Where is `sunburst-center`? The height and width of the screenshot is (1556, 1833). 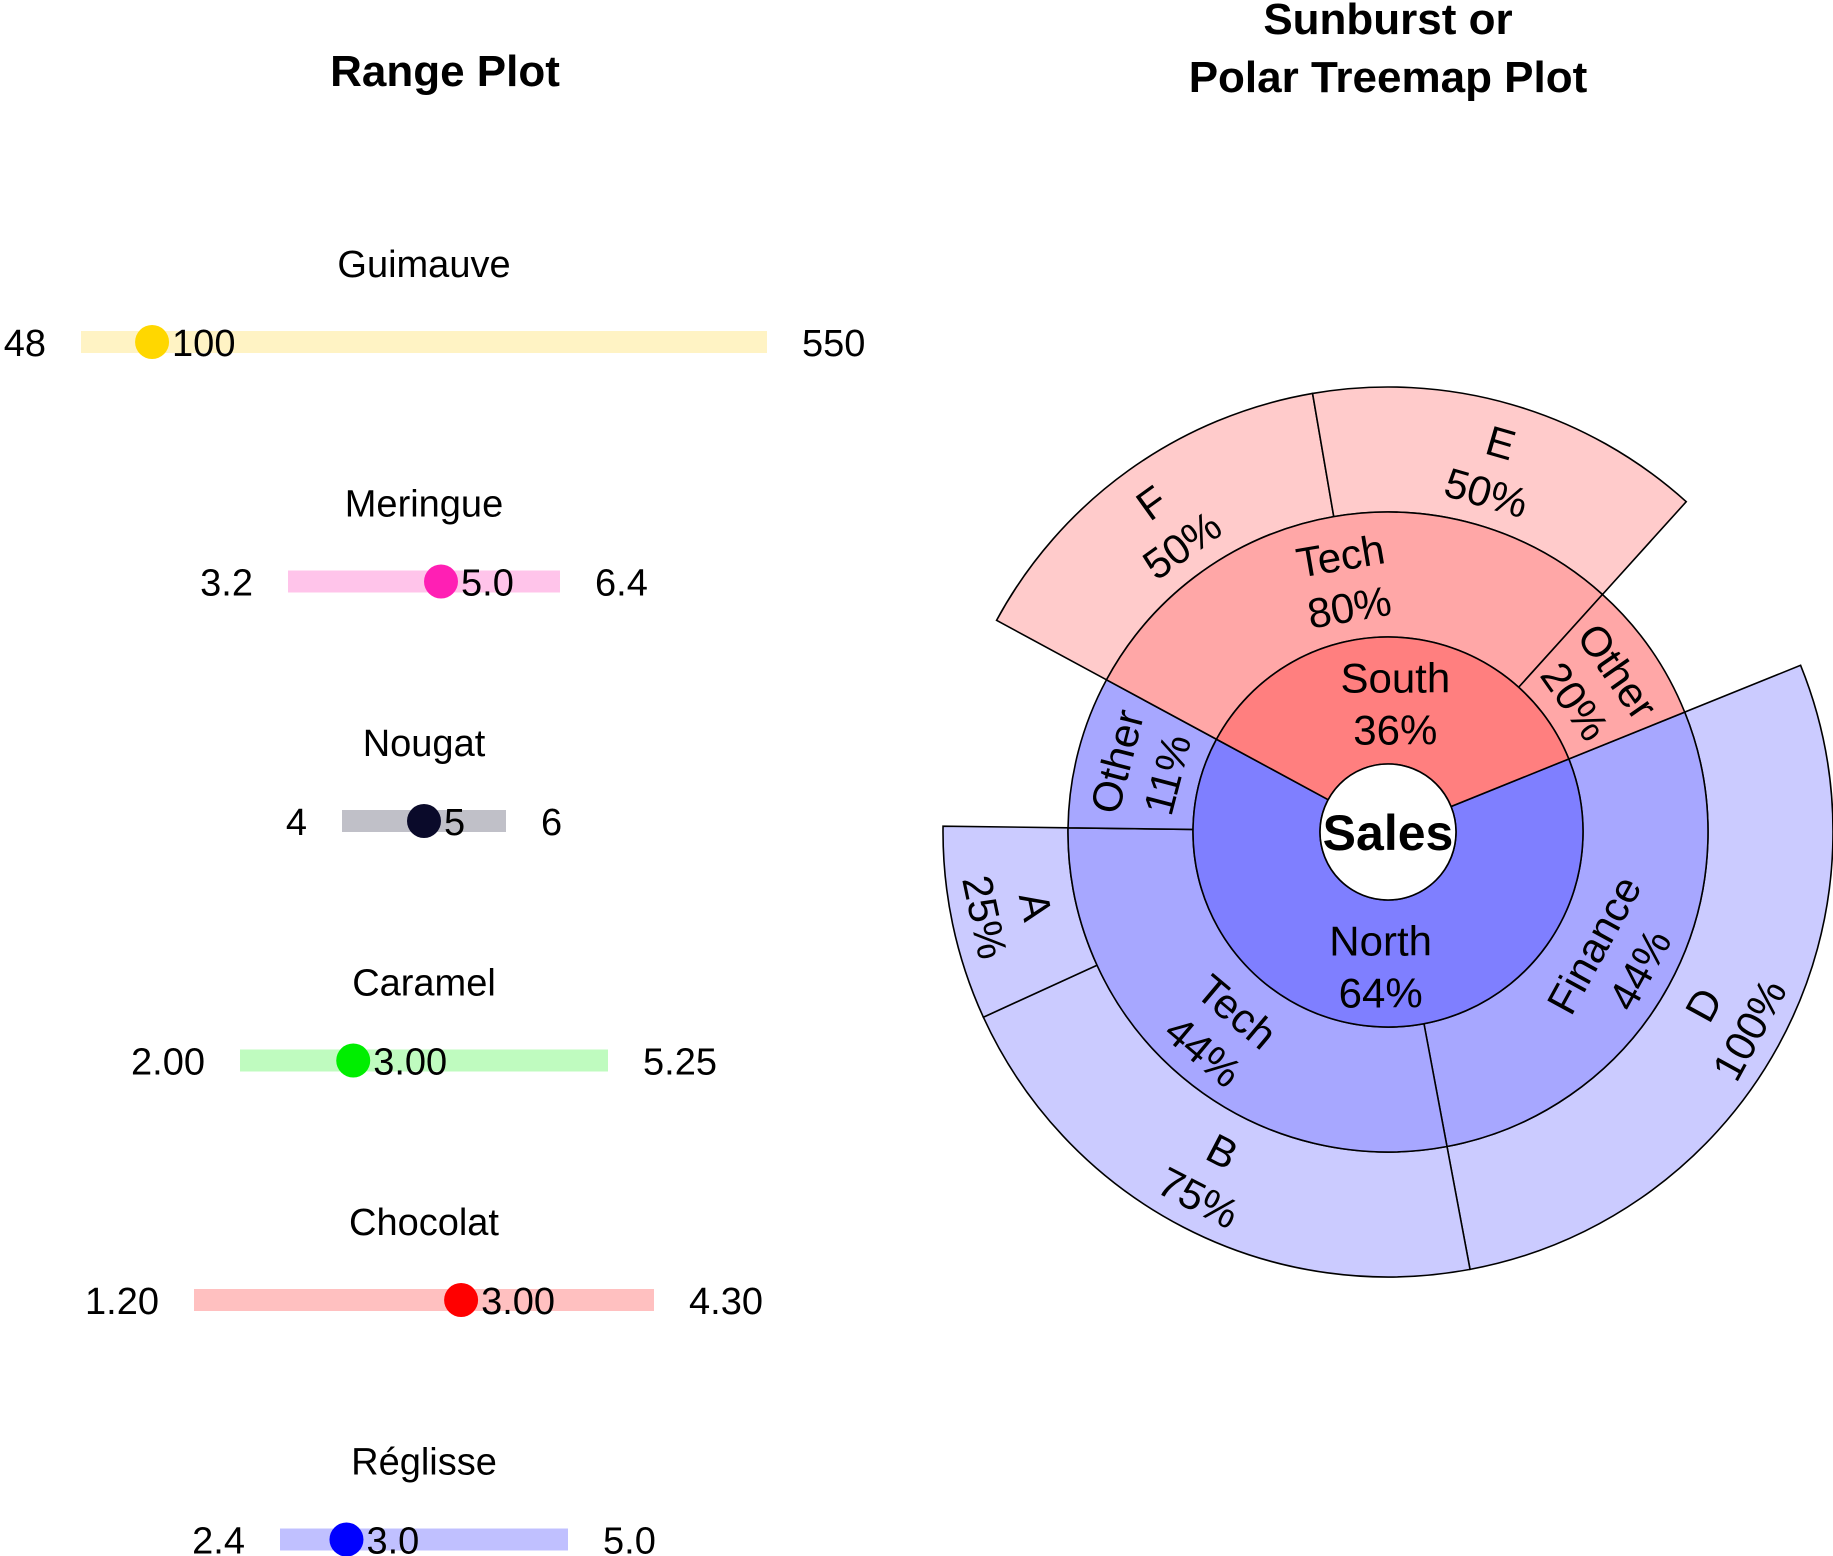 sunburst-center is located at coordinates (1388, 832).